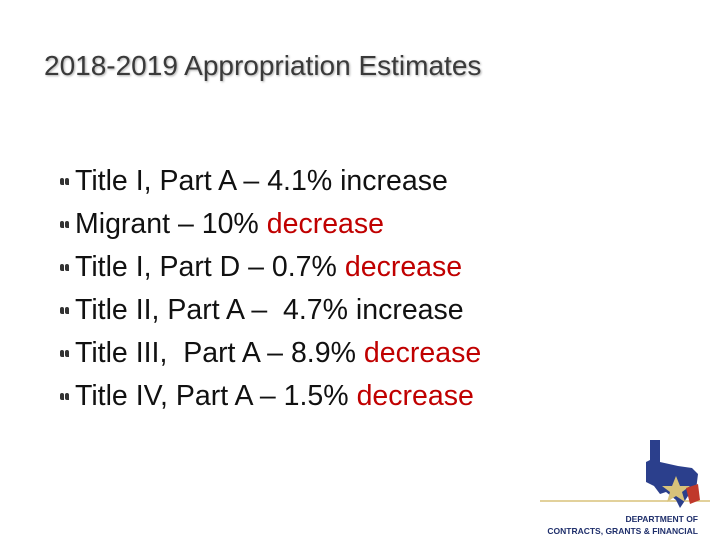  I want to click on bullet-item: Title II, Part A – 4.7% increase, so click(270, 310).